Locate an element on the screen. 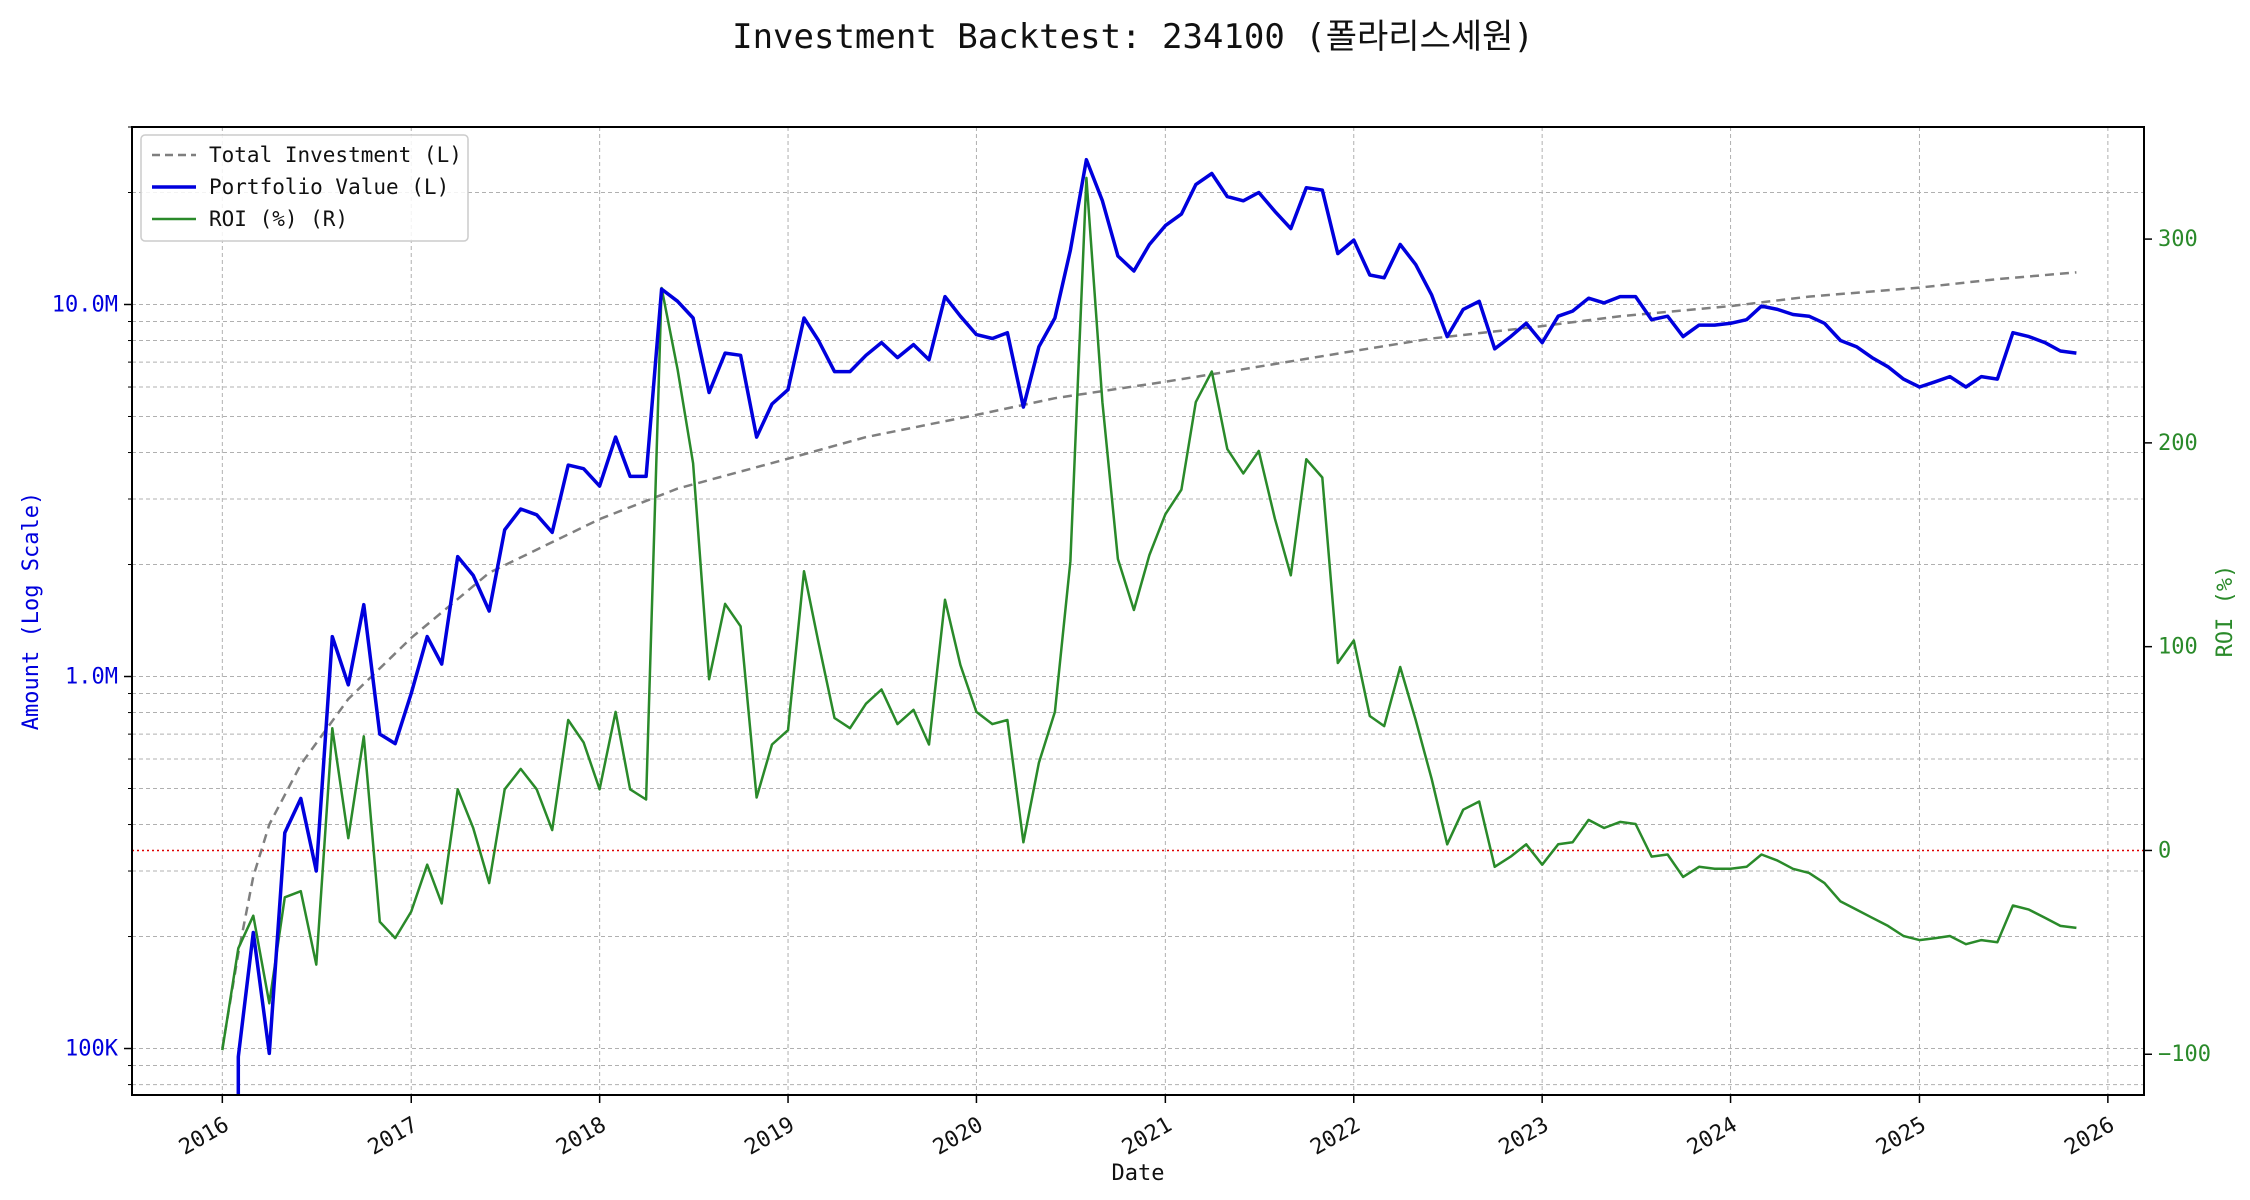 The image size is (2250, 1200). right-tick-label: 200 is located at coordinates (2178, 443).